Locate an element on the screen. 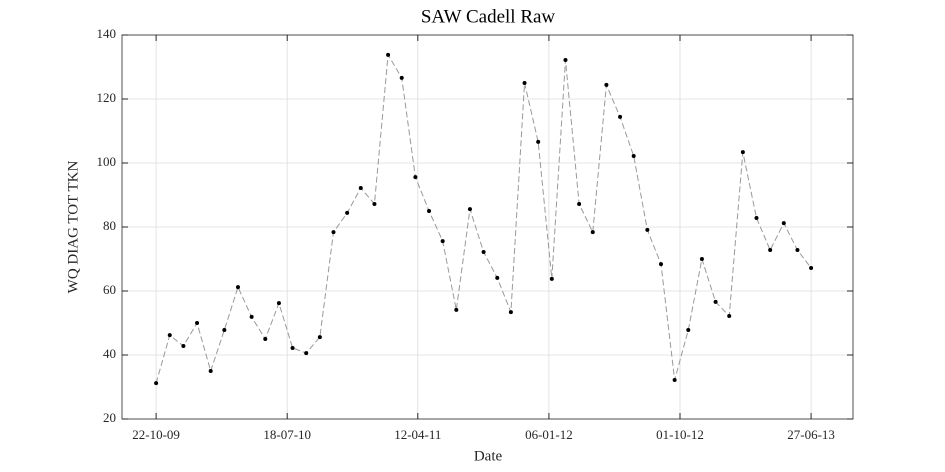 This screenshot has height=472, width=945. y-tick-label: 80 is located at coordinates (109, 225).